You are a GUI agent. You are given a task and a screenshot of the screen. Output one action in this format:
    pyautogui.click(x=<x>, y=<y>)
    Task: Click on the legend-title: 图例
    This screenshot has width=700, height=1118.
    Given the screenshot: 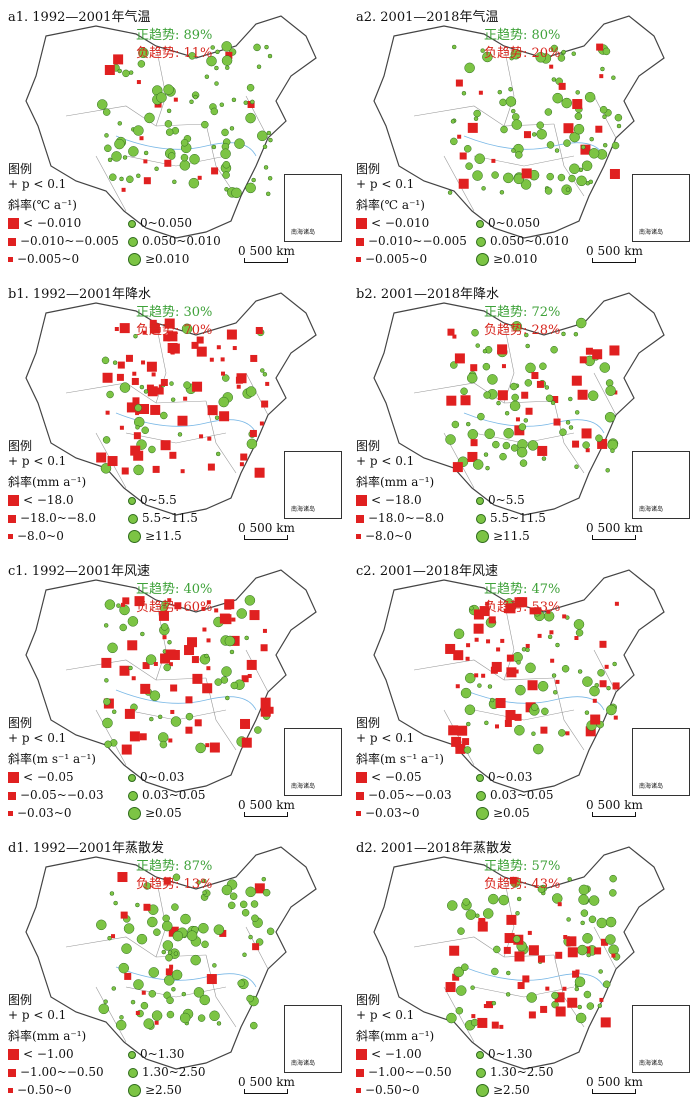 What is the action you would take?
    pyautogui.click(x=20, y=169)
    